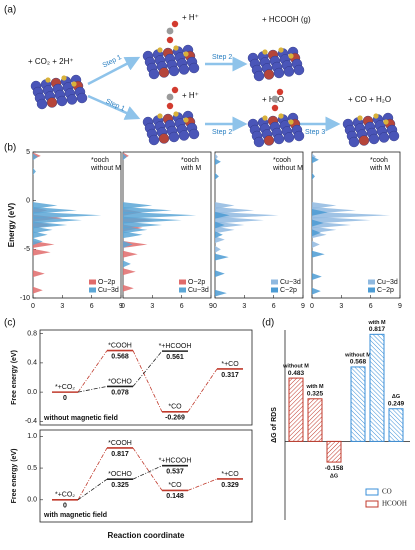  Describe the element at coordinates (10, 323) in the screenshot. I see `panel-label: (c)` at that location.